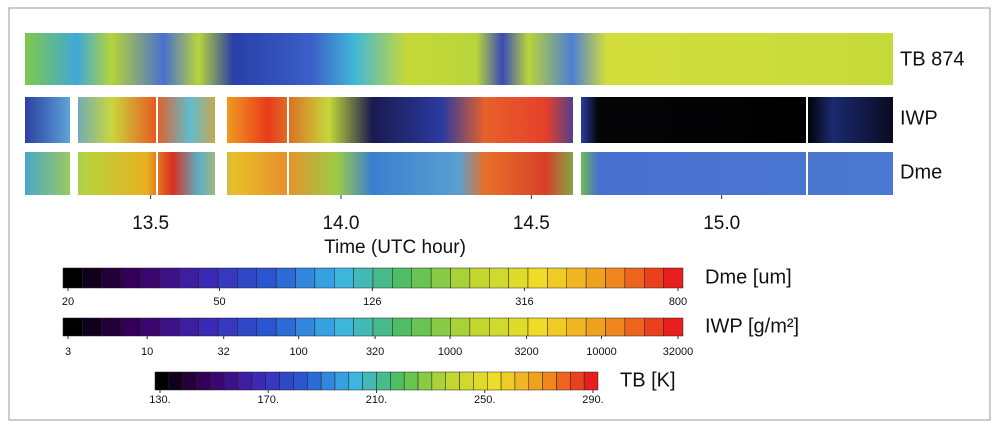 The image size is (1003, 426). Describe the element at coordinates (68, 302) in the screenshot. I see `colorbar-tick-label: 20` at that location.